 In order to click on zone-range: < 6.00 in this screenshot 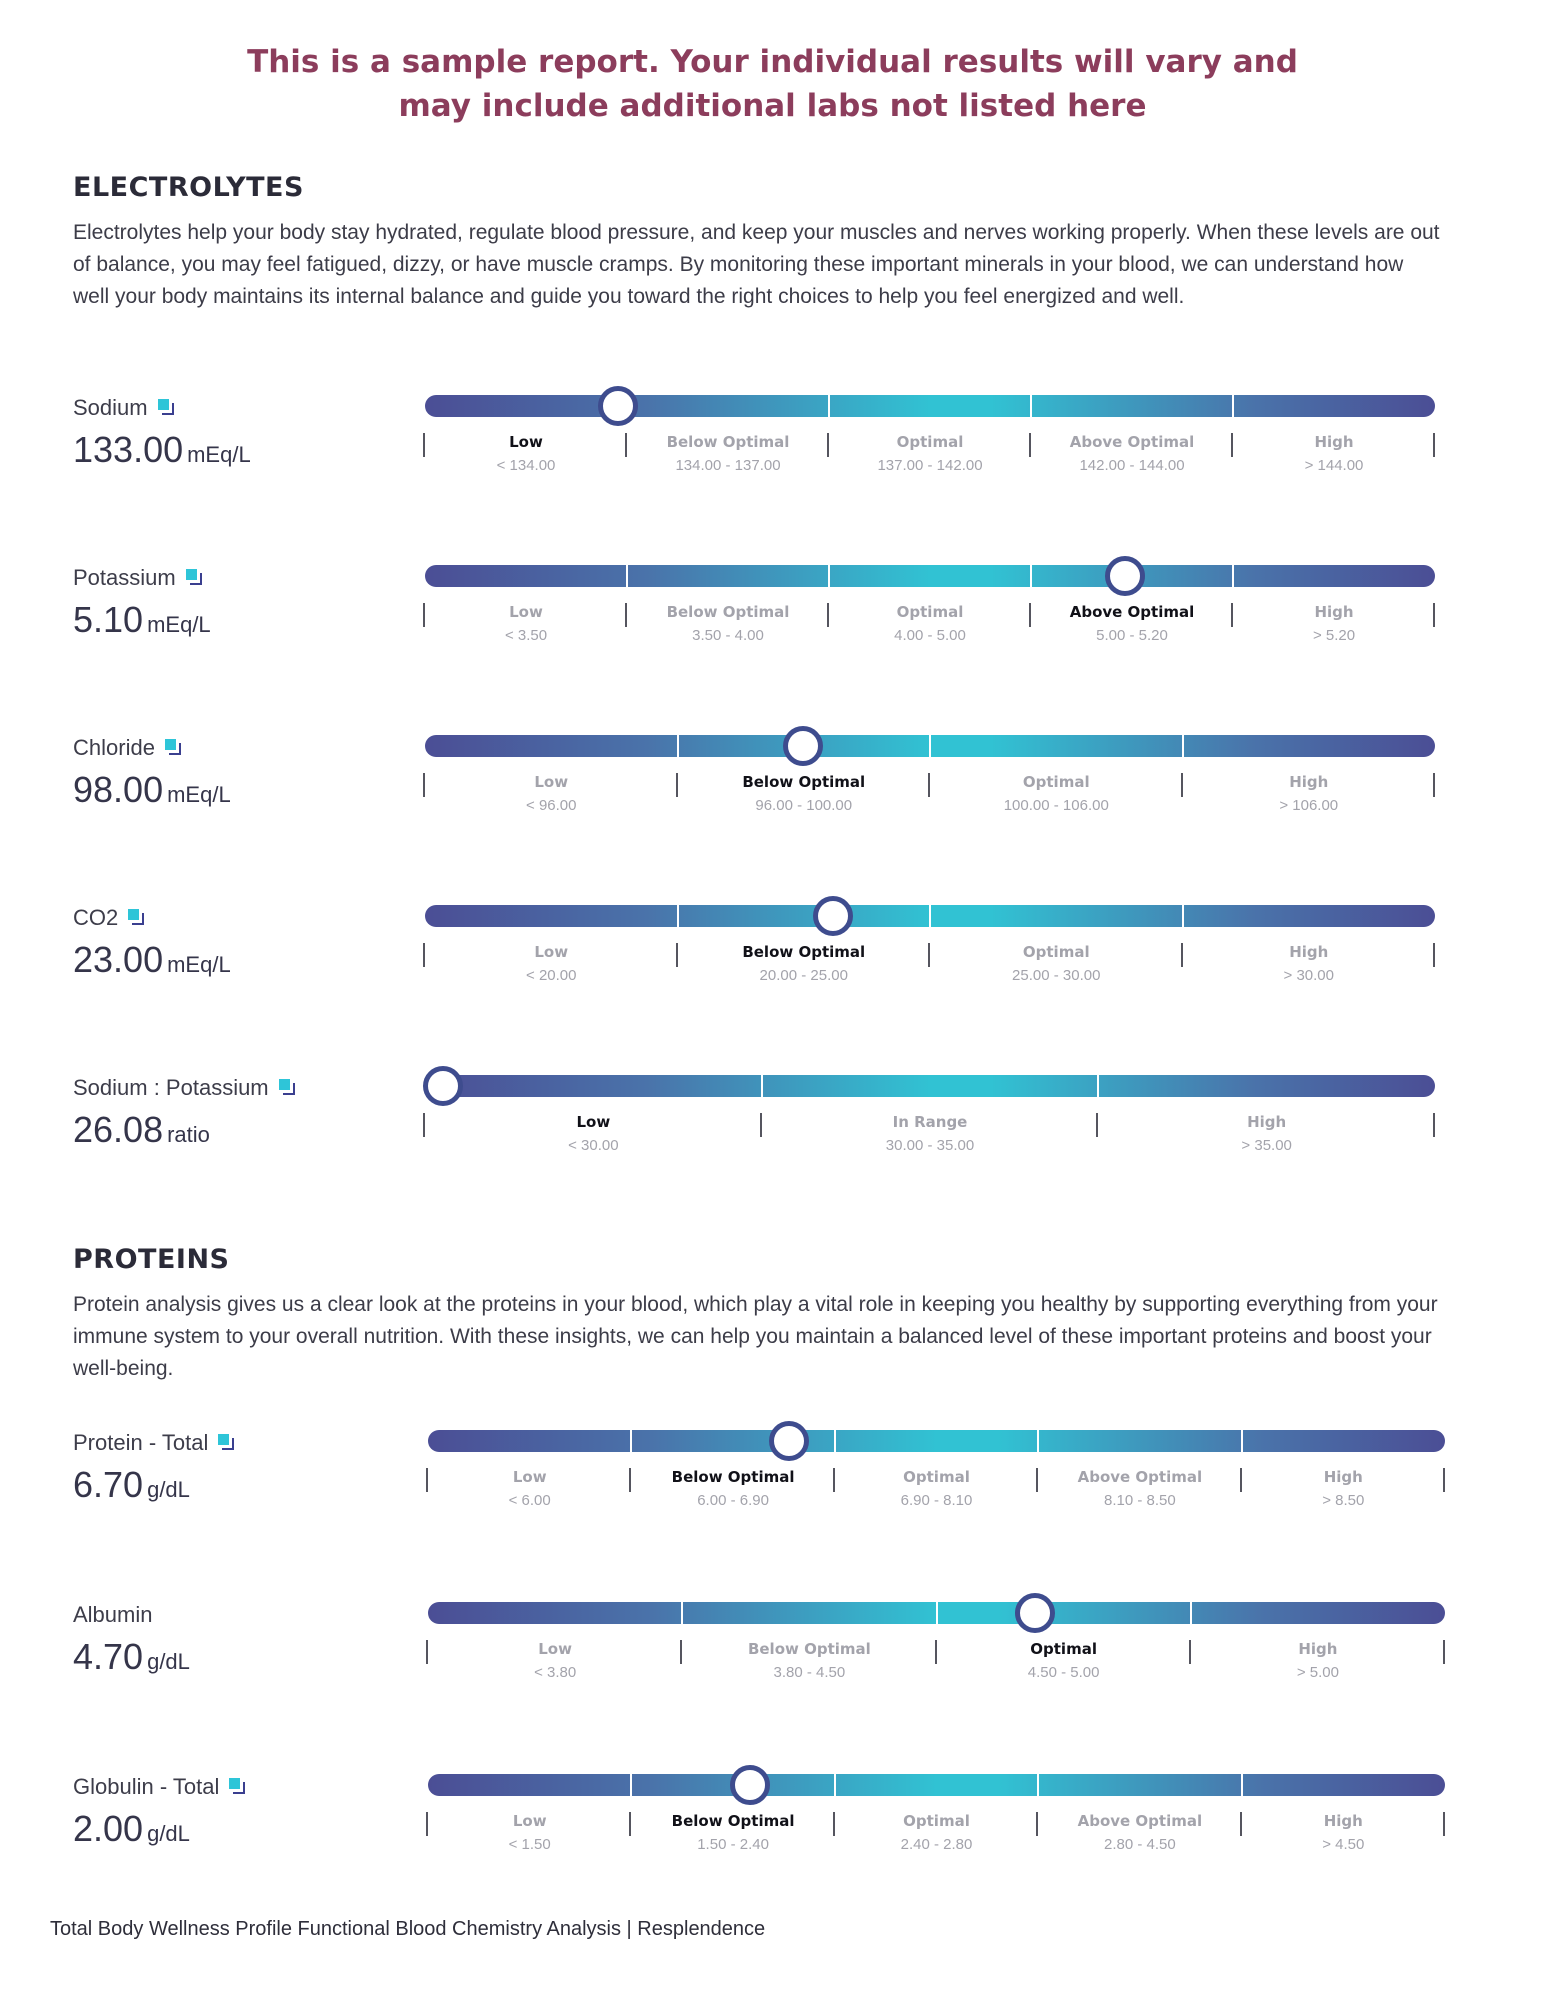, I will do `click(529, 1500)`.